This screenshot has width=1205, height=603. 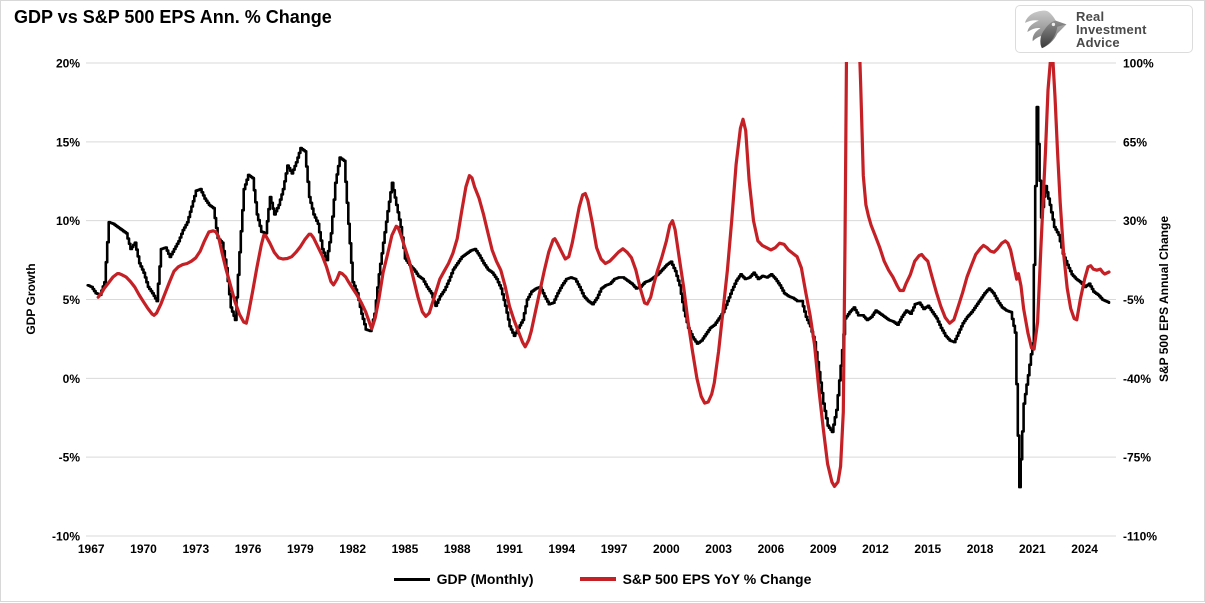 I want to click on legend-item-gdp: GDP (Monthly), so click(x=463, y=579).